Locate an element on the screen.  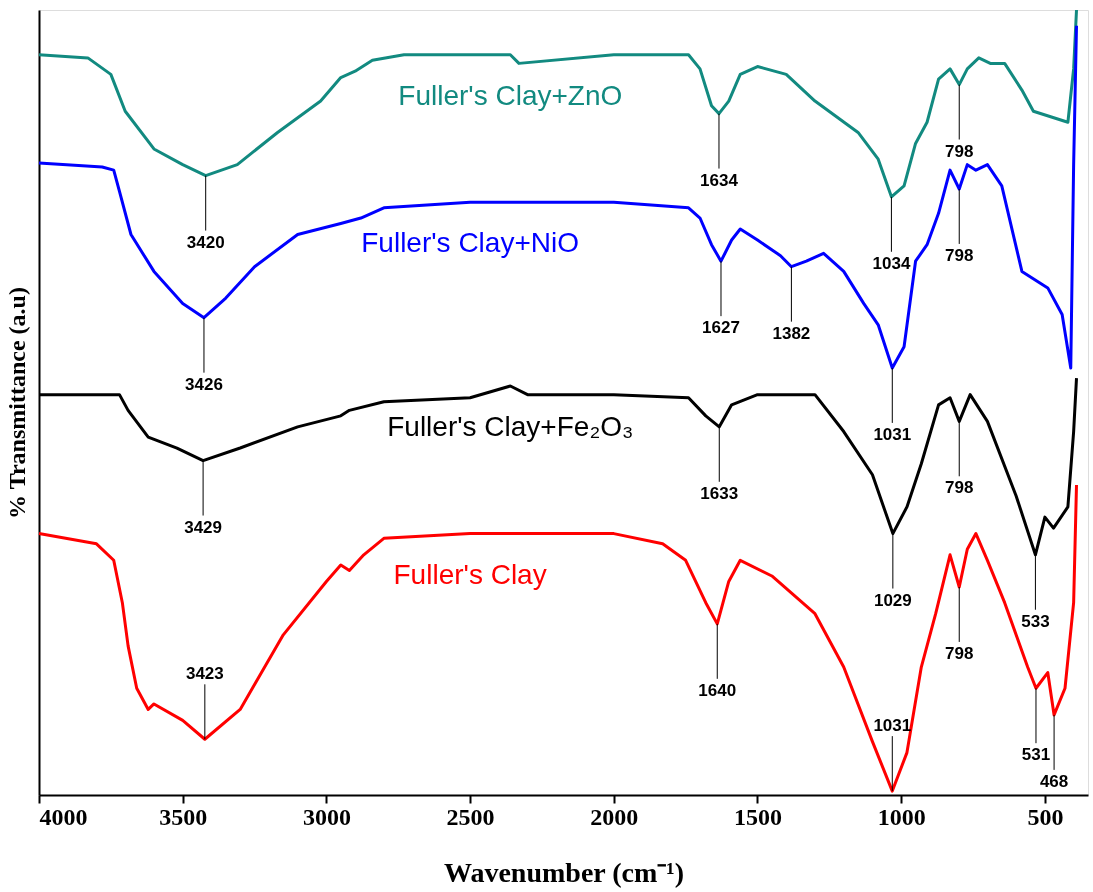
x-tick-label: 3500 is located at coordinates (183, 816).